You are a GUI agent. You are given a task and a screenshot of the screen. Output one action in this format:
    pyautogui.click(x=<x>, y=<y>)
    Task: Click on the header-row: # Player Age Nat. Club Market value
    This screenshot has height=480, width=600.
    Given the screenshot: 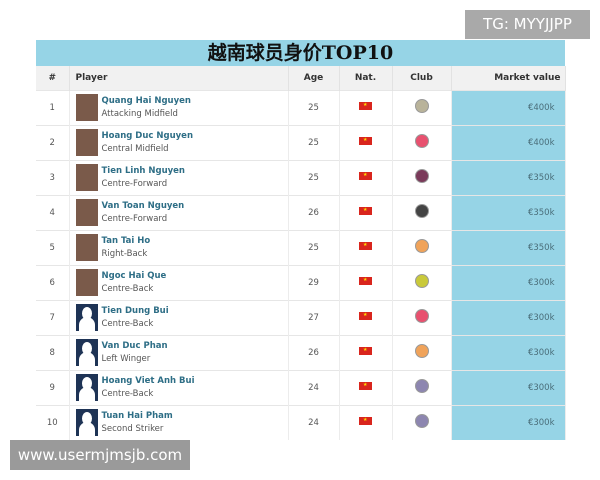 What is the action you would take?
    pyautogui.click(x=301, y=78)
    